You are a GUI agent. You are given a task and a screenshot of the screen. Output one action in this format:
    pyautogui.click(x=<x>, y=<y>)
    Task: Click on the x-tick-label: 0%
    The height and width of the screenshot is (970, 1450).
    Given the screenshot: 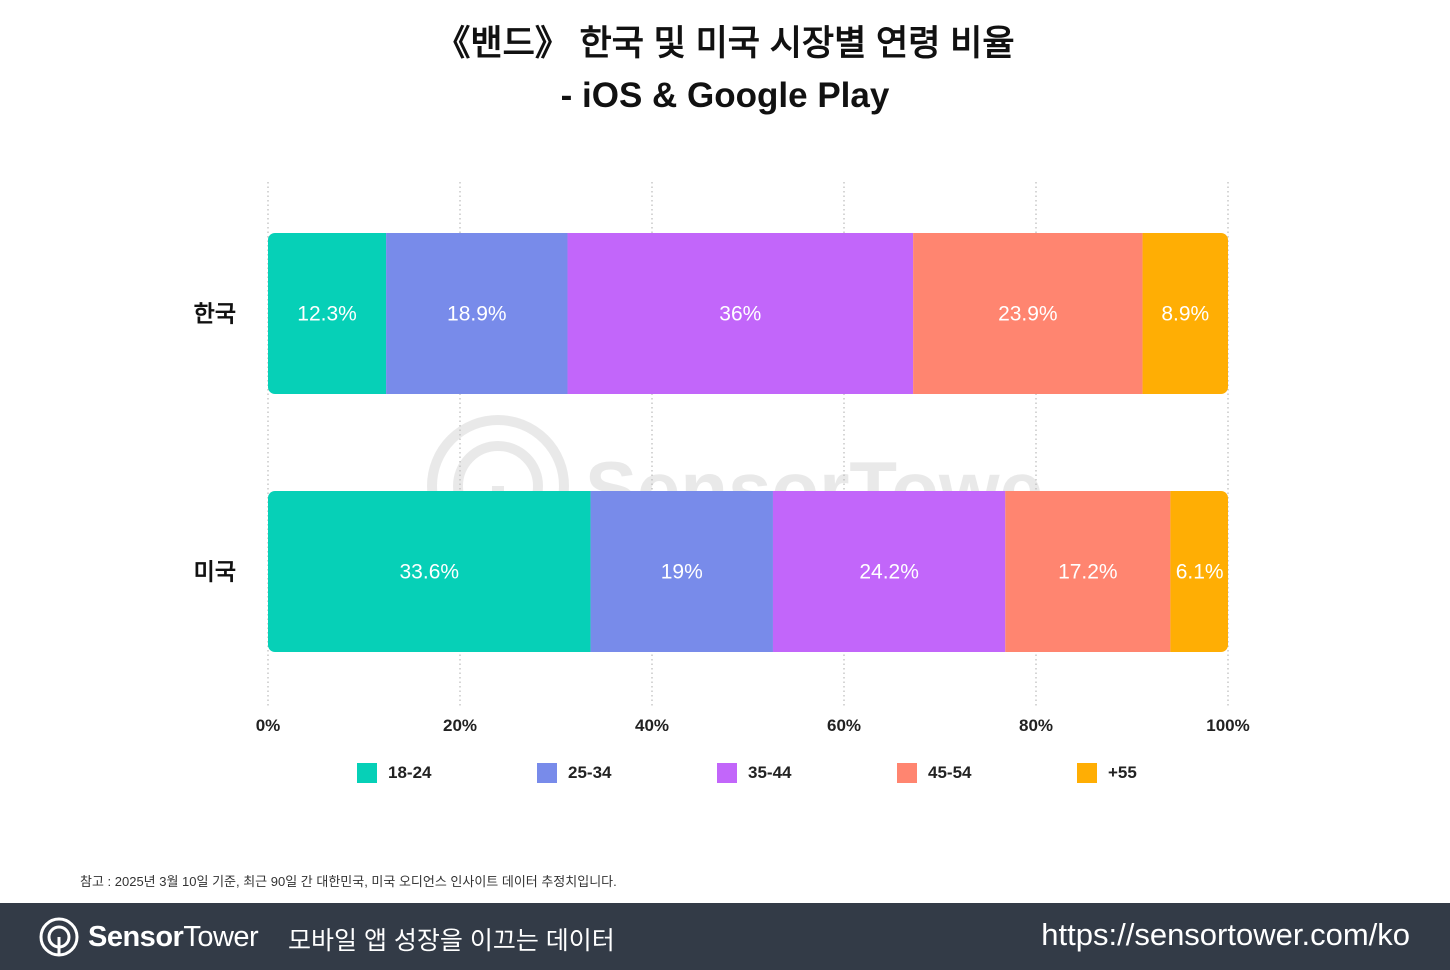 What is the action you would take?
    pyautogui.click(x=268, y=725)
    